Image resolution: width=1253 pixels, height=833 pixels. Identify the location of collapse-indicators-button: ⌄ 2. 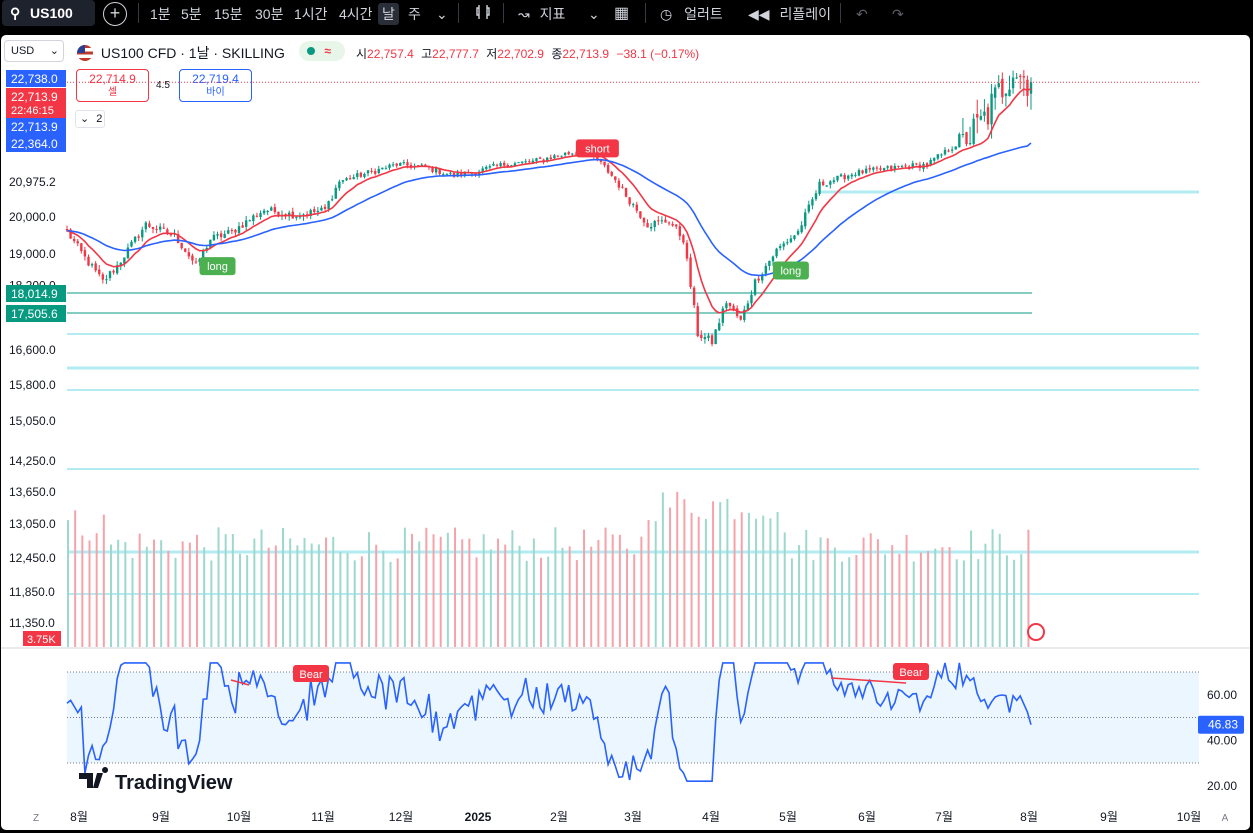
(90, 119).